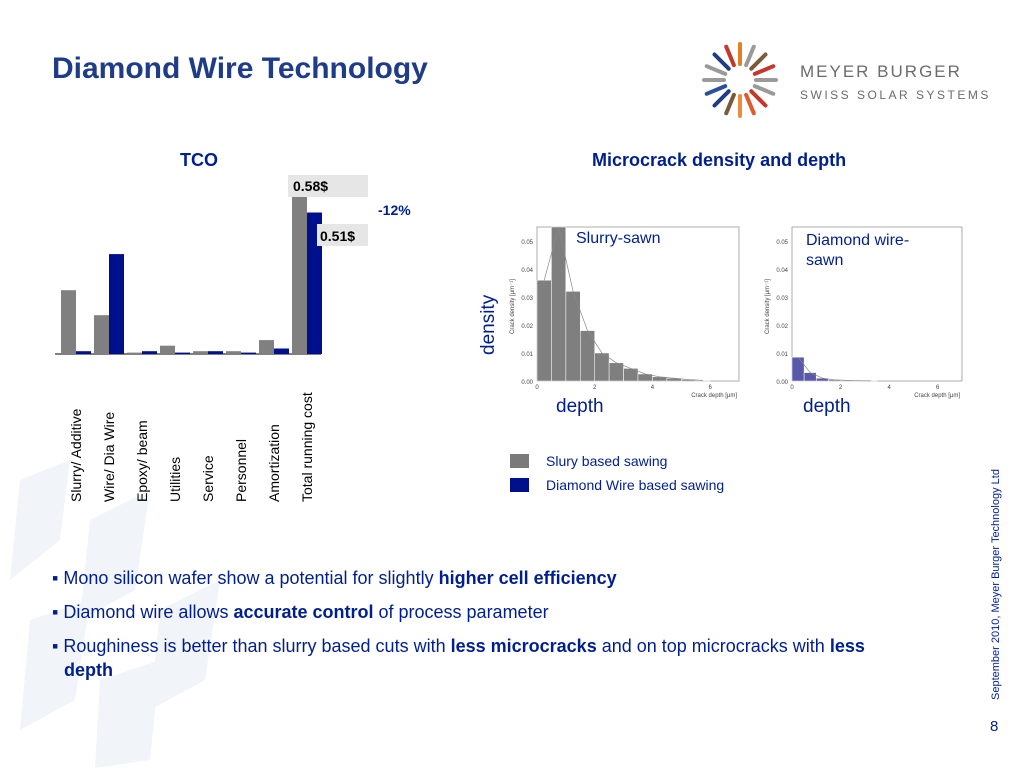  Describe the element at coordinates (199, 160) in the screenshot. I see `tco-heading: TCO` at that location.